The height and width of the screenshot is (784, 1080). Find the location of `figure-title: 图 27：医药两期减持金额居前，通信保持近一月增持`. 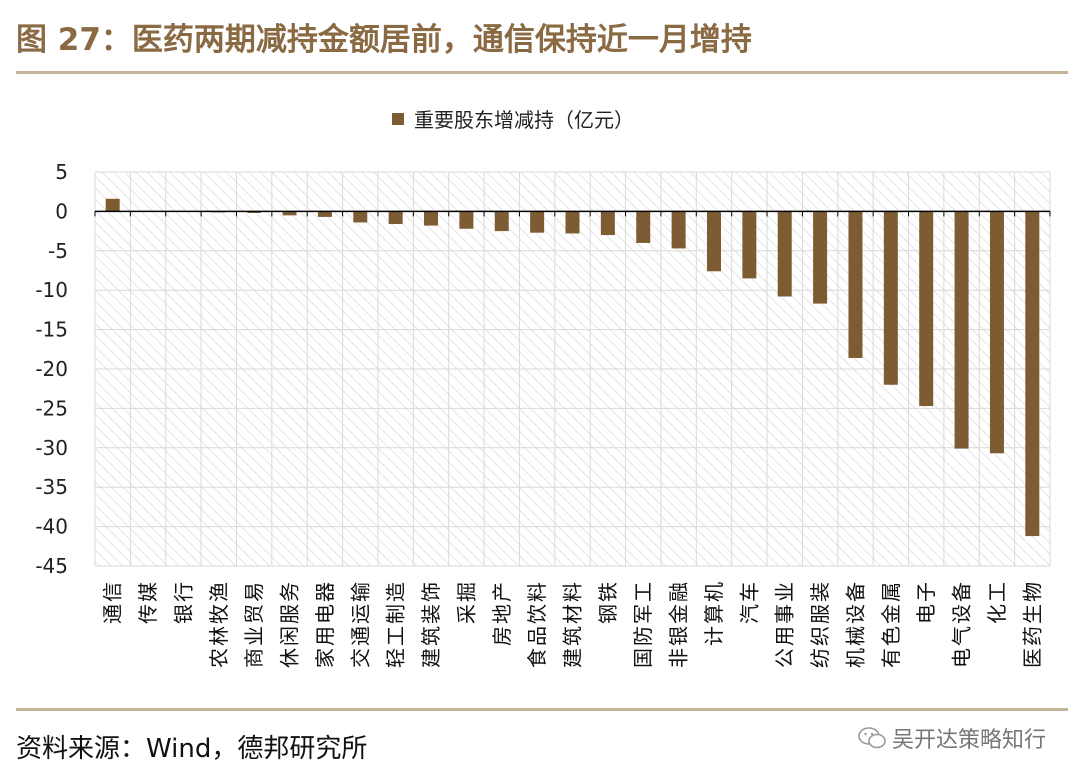

figure-title: 图 27：医药两期减持金额居前，通信保持近一月增持 is located at coordinates (384, 40).